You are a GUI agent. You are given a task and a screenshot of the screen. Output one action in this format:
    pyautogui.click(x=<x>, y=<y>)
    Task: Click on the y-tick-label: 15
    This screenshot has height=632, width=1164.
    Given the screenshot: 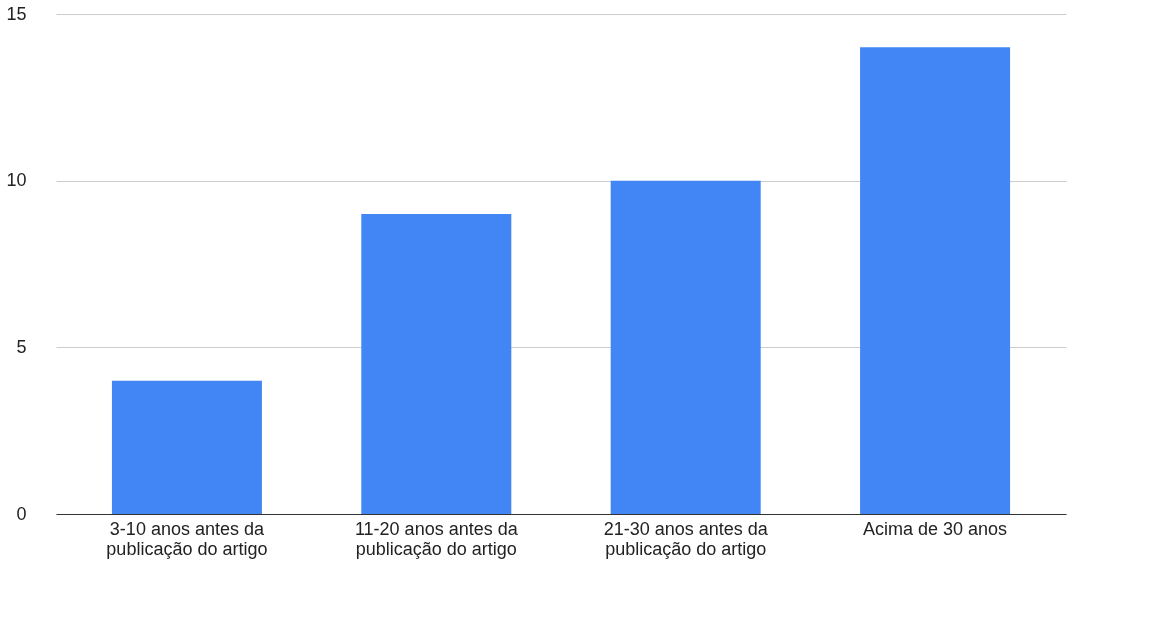 What is the action you would take?
    pyautogui.click(x=16, y=13)
    